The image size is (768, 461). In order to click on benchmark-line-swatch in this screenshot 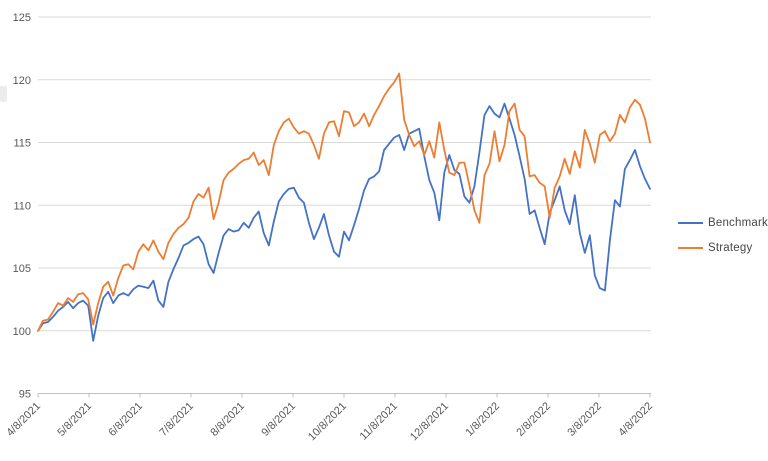, I will do `click(690, 222)`.